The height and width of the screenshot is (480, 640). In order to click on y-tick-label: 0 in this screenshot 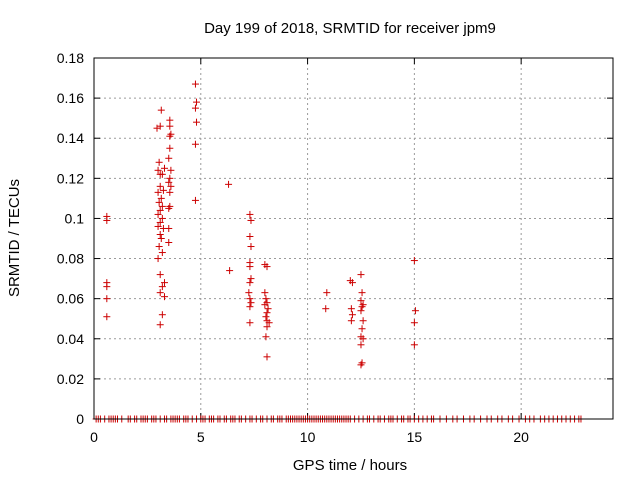, I will do `click(80, 419)`.